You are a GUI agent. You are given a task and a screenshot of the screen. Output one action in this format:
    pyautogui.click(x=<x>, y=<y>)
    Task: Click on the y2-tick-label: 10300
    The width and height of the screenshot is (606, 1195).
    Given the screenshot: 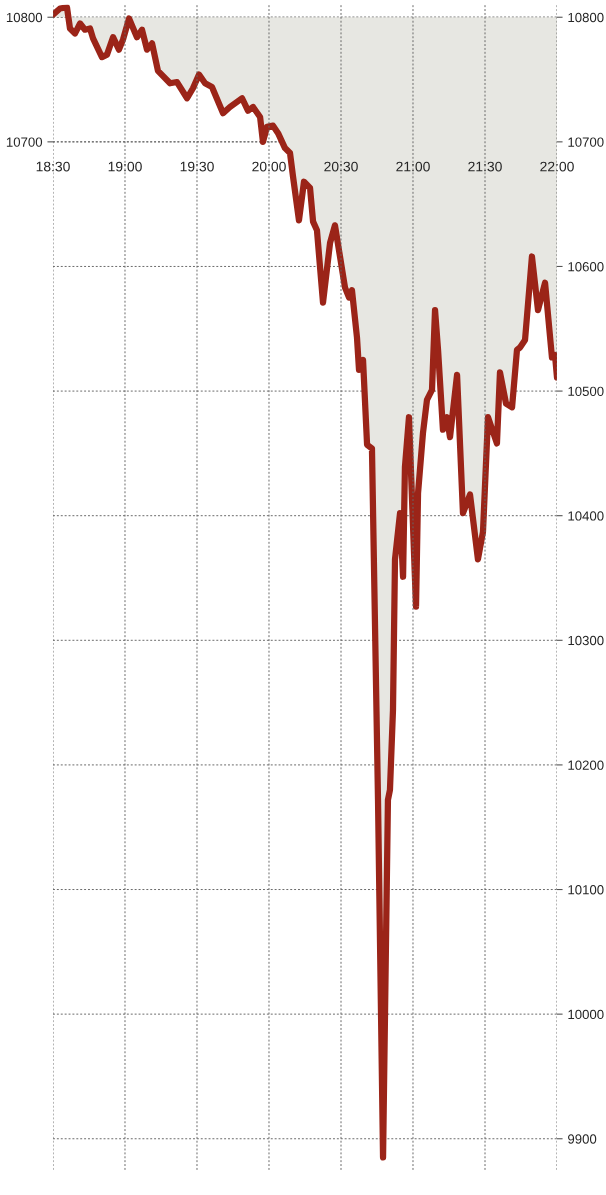 What is the action you would take?
    pyautogui.click(x=586, y=640)
    